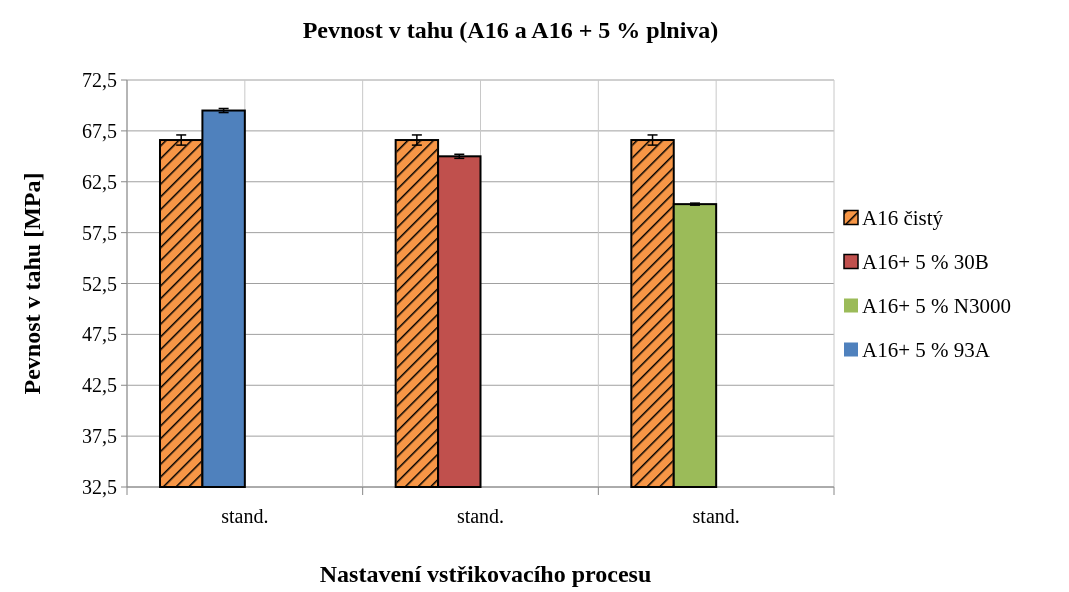  Describe the element at coordinates (99, 181) in the screenshot. I see `y-tick-label: 62,5` at that location.